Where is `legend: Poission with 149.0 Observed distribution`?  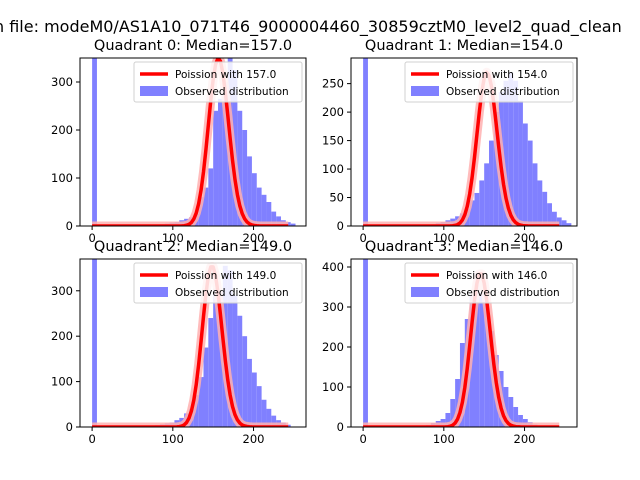
legend: Poission with 149.0 Observed distribution is located at coordinates (218, 283).